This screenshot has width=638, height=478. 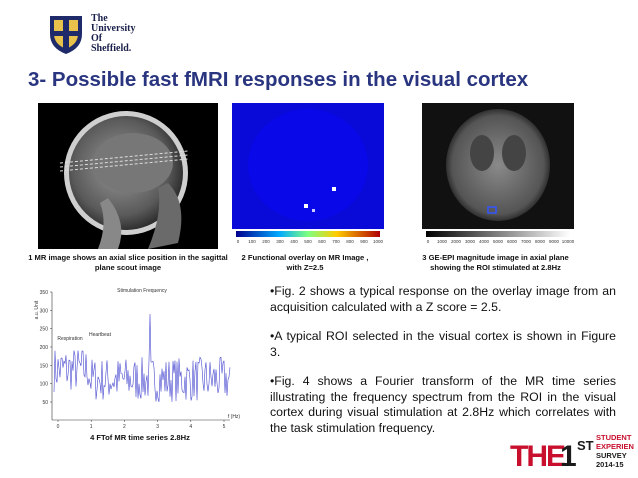 I want to click on y-axis-label: a.u. Unit, so click(x=37, y=309).